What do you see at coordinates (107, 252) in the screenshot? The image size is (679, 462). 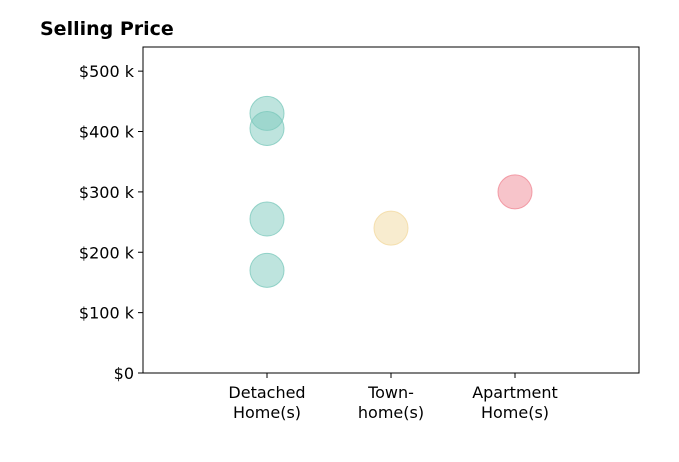 I see `y-tick-label-2: $200 k` at bounding box center [107, 252].